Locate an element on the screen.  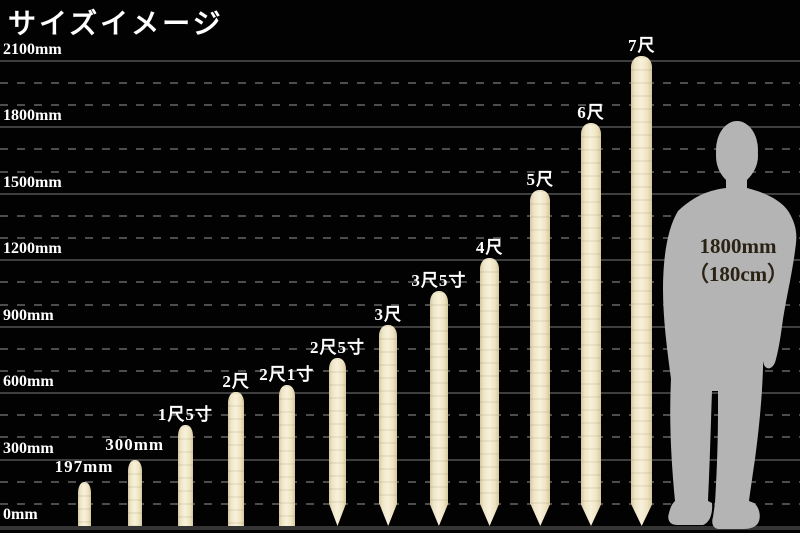
chart-title: サイズイメージ is located at coordinates (116, 24).